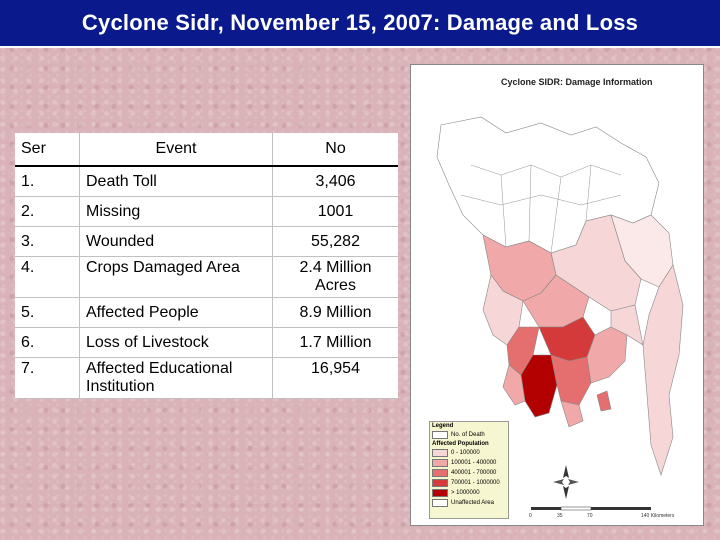 The width and height of the screenshot is (720, 540). What do you see at coordinates (176, 181) in the screenshot?
I see `row-event: Death Toll` at bounding box center [176, 181].